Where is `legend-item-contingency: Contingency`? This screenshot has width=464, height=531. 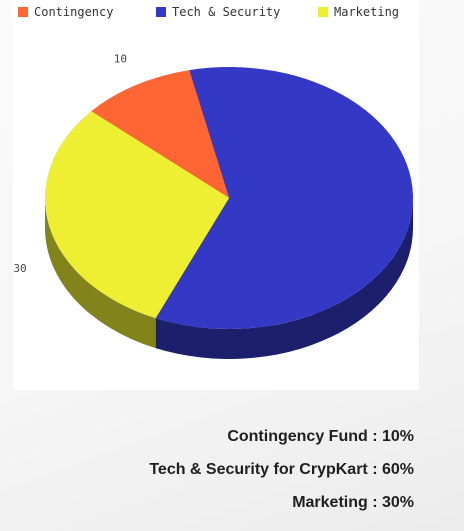 legend-item-contingency: Contingency is located at coordinates (65, 12).